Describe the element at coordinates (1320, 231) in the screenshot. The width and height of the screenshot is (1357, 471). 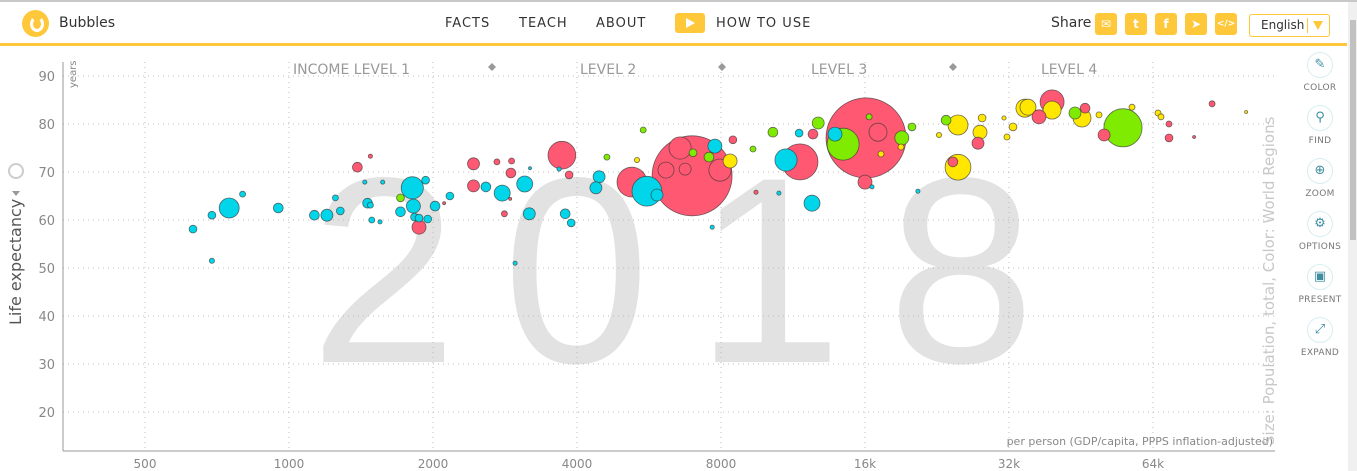
I see `options-button: ⚙ OPTIONS` at that location.